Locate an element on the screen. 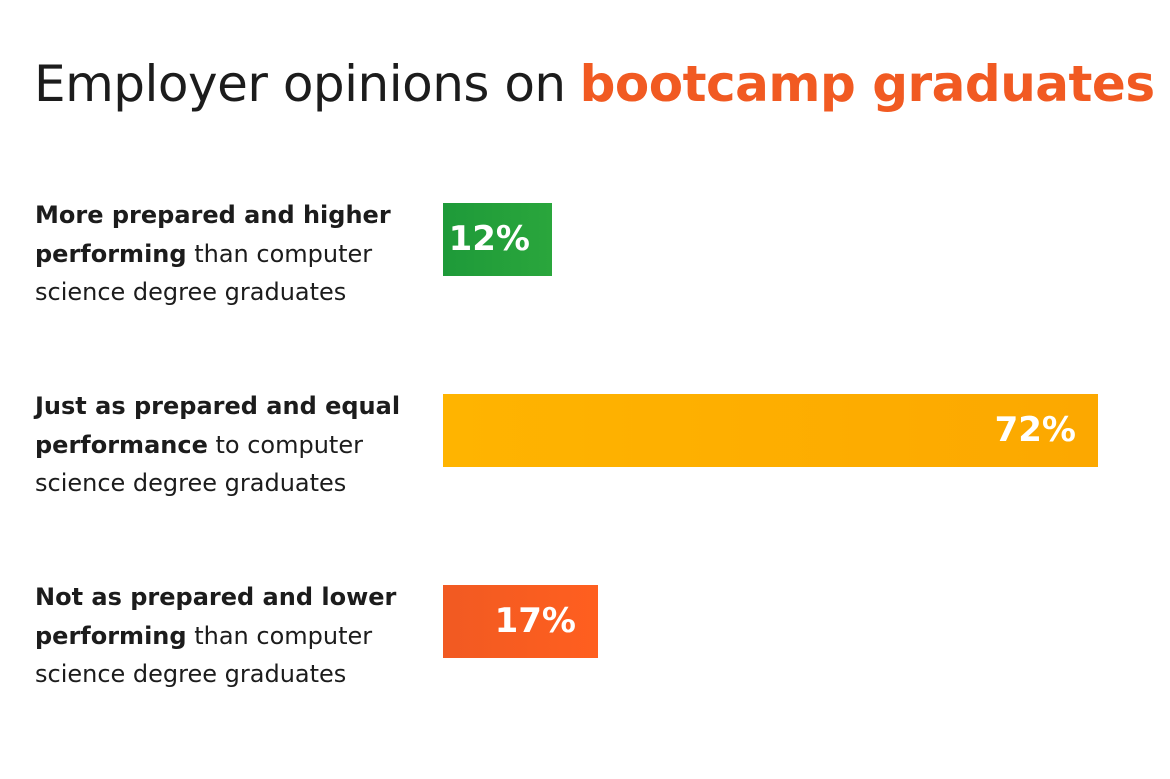 This screenshot has width=1170, height=779. bar-label-rest: to computer science degree graduates is located at coordinates (199, 464).